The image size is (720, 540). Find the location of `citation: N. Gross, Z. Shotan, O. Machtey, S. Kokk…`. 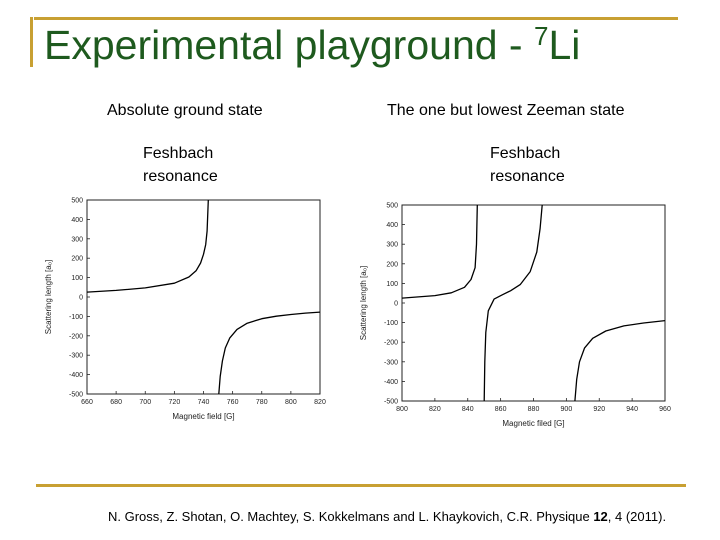

citation: N. Gross, Z. Shotan, O. Machtey, S. Kokk… is located at coordinates (387, 516).